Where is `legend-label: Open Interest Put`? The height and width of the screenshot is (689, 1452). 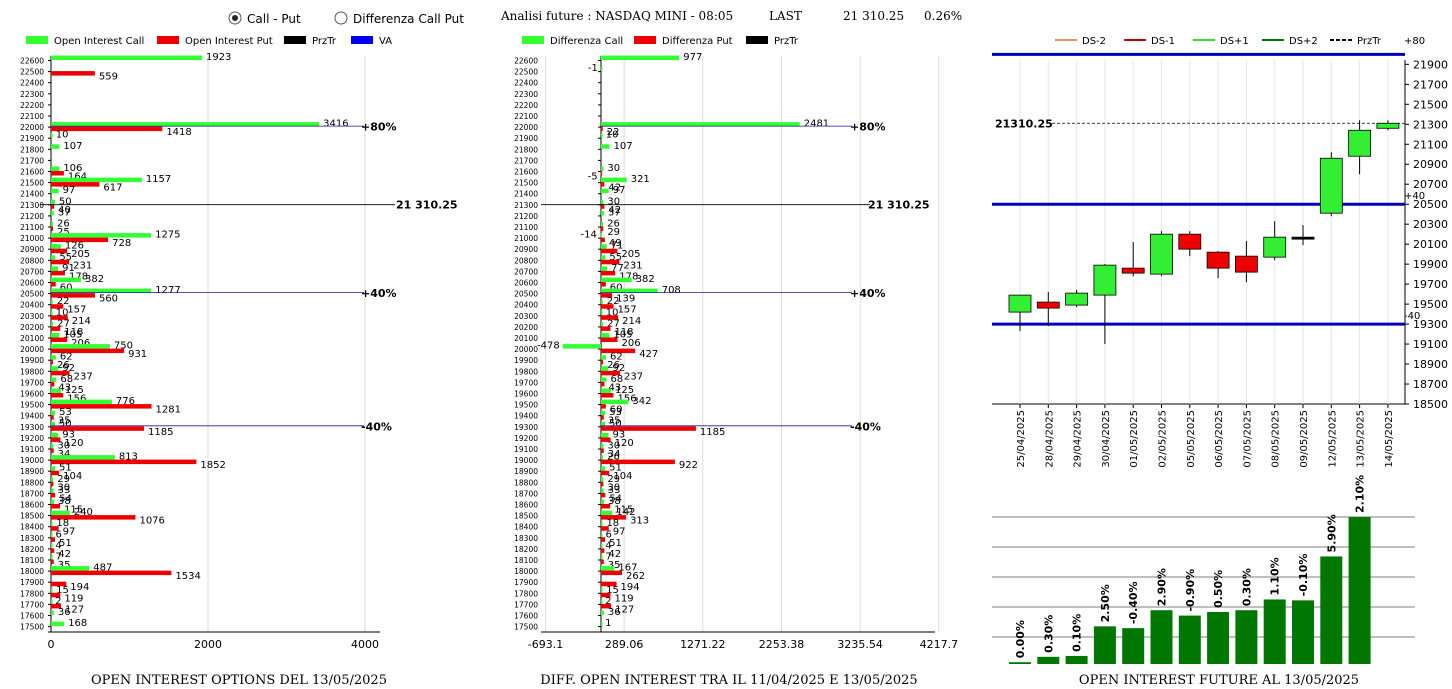
legend-label: Open Interest Put is located at coordinates (229, 41).